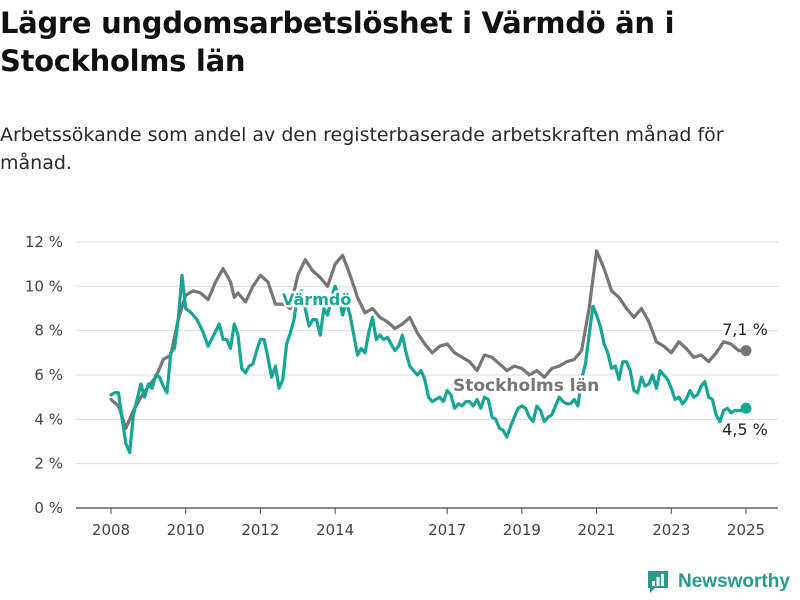 The image size is (800, 600). I want to click on y-tick-label: 4 %, so click(48, 419).